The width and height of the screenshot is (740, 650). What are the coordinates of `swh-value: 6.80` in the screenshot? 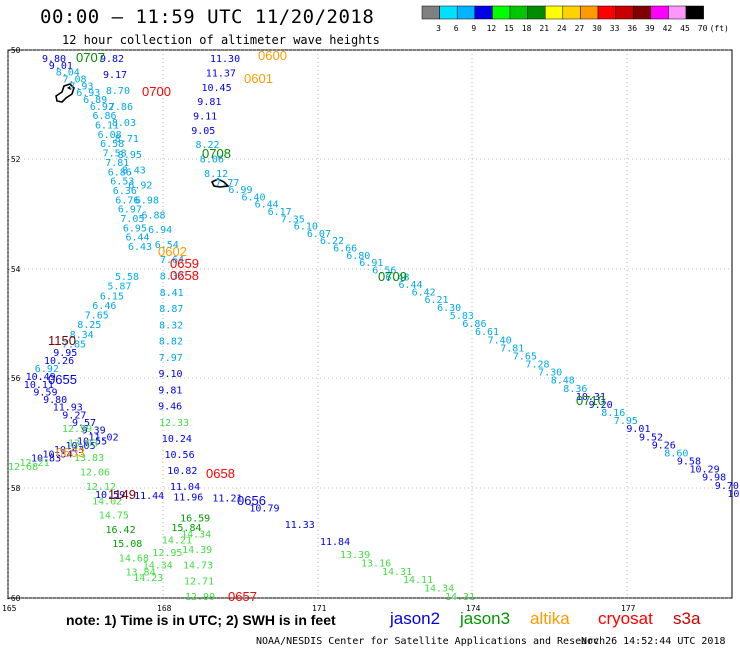 It's located at (358, 256).